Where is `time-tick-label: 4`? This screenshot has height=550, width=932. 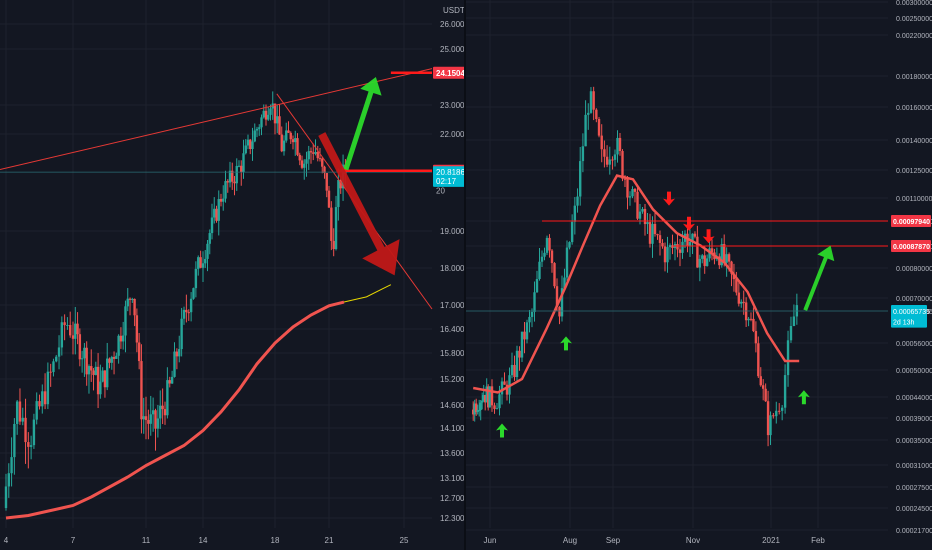
time-tick-label: 4 is located at coordinates (6, 540).